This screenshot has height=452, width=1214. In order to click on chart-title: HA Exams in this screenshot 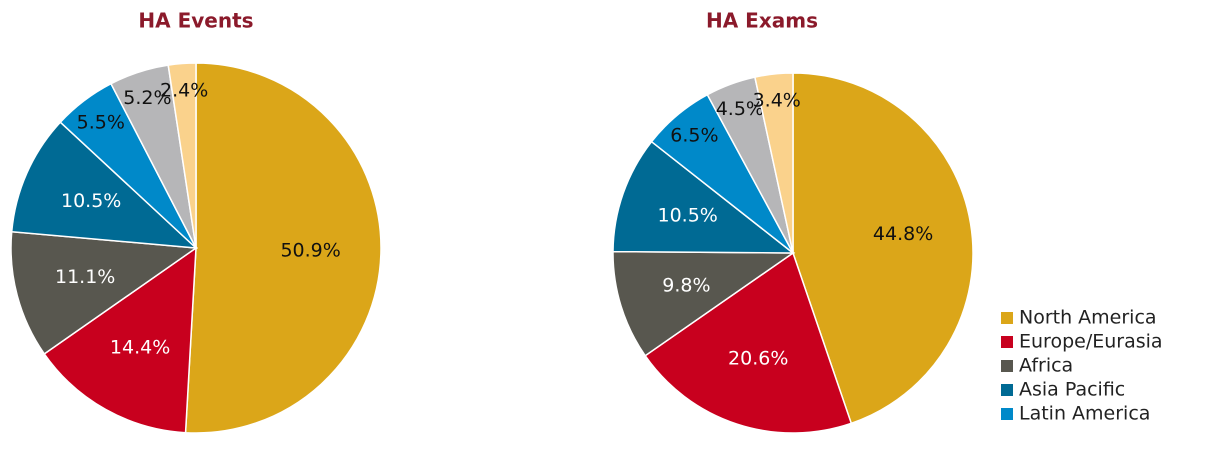, I will do `click(762, 21)`.